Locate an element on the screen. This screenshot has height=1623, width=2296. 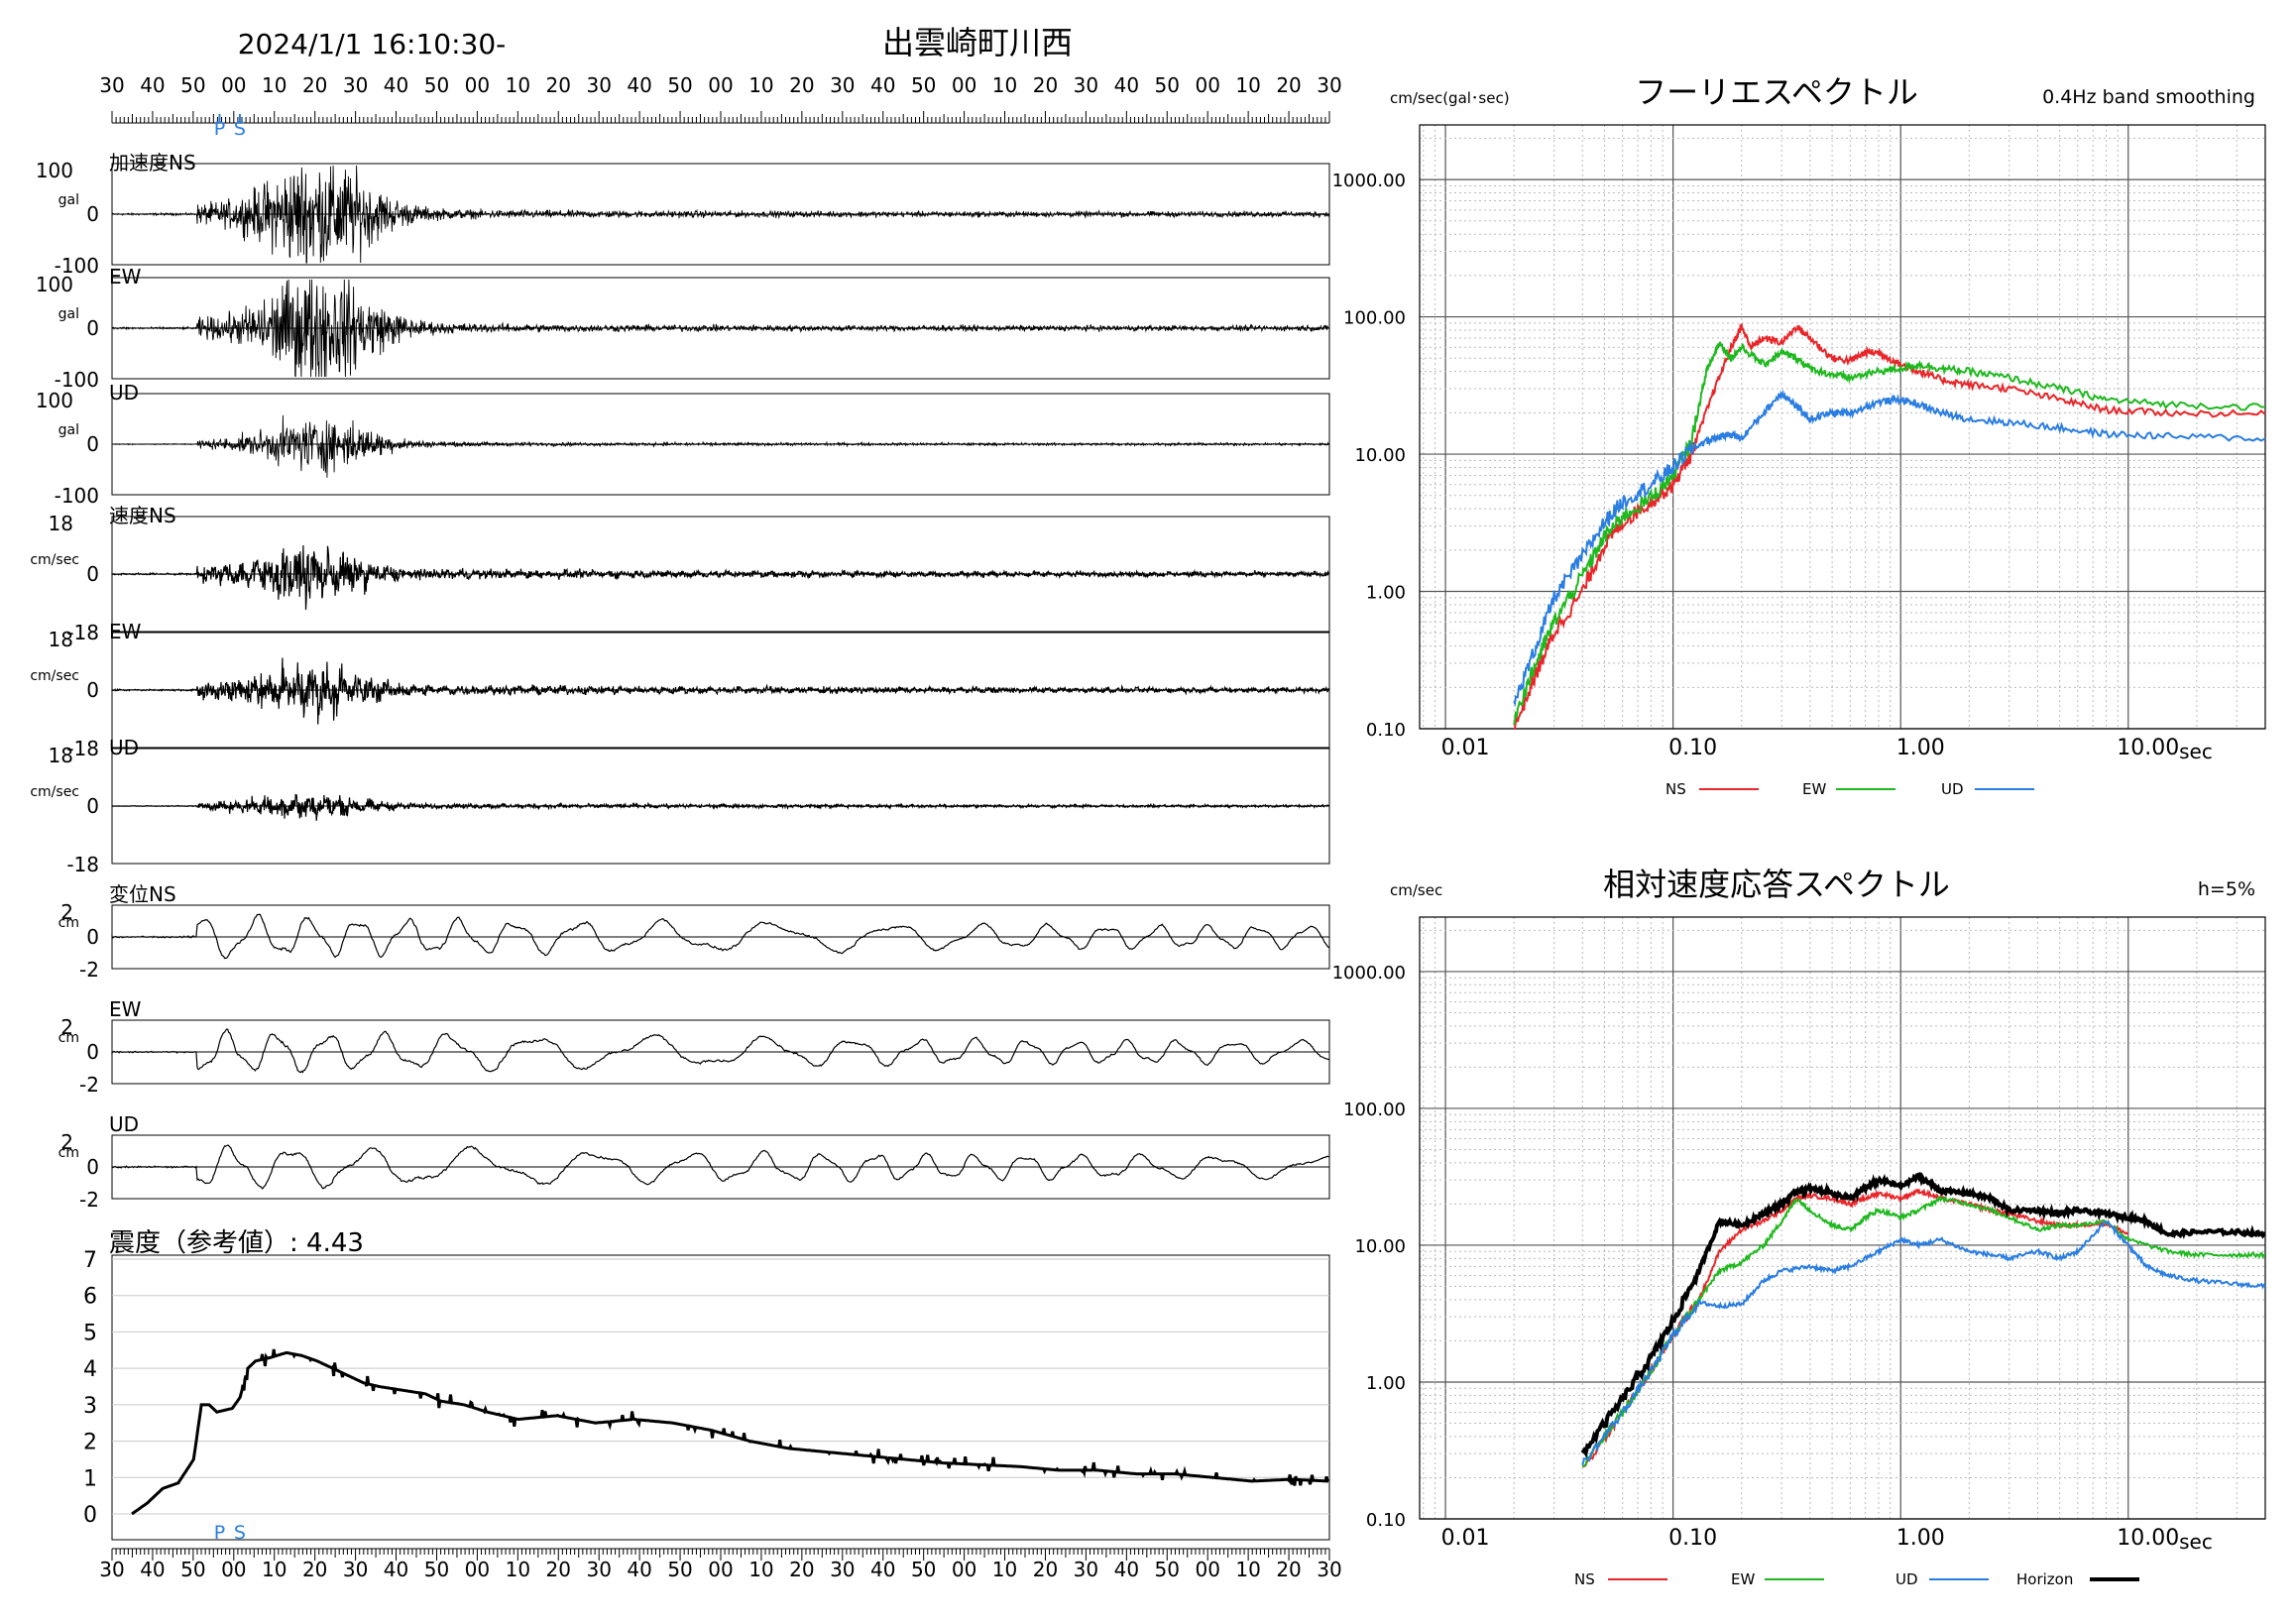
y-unit-label: cm/sec is located at coordinates (1416, 890).